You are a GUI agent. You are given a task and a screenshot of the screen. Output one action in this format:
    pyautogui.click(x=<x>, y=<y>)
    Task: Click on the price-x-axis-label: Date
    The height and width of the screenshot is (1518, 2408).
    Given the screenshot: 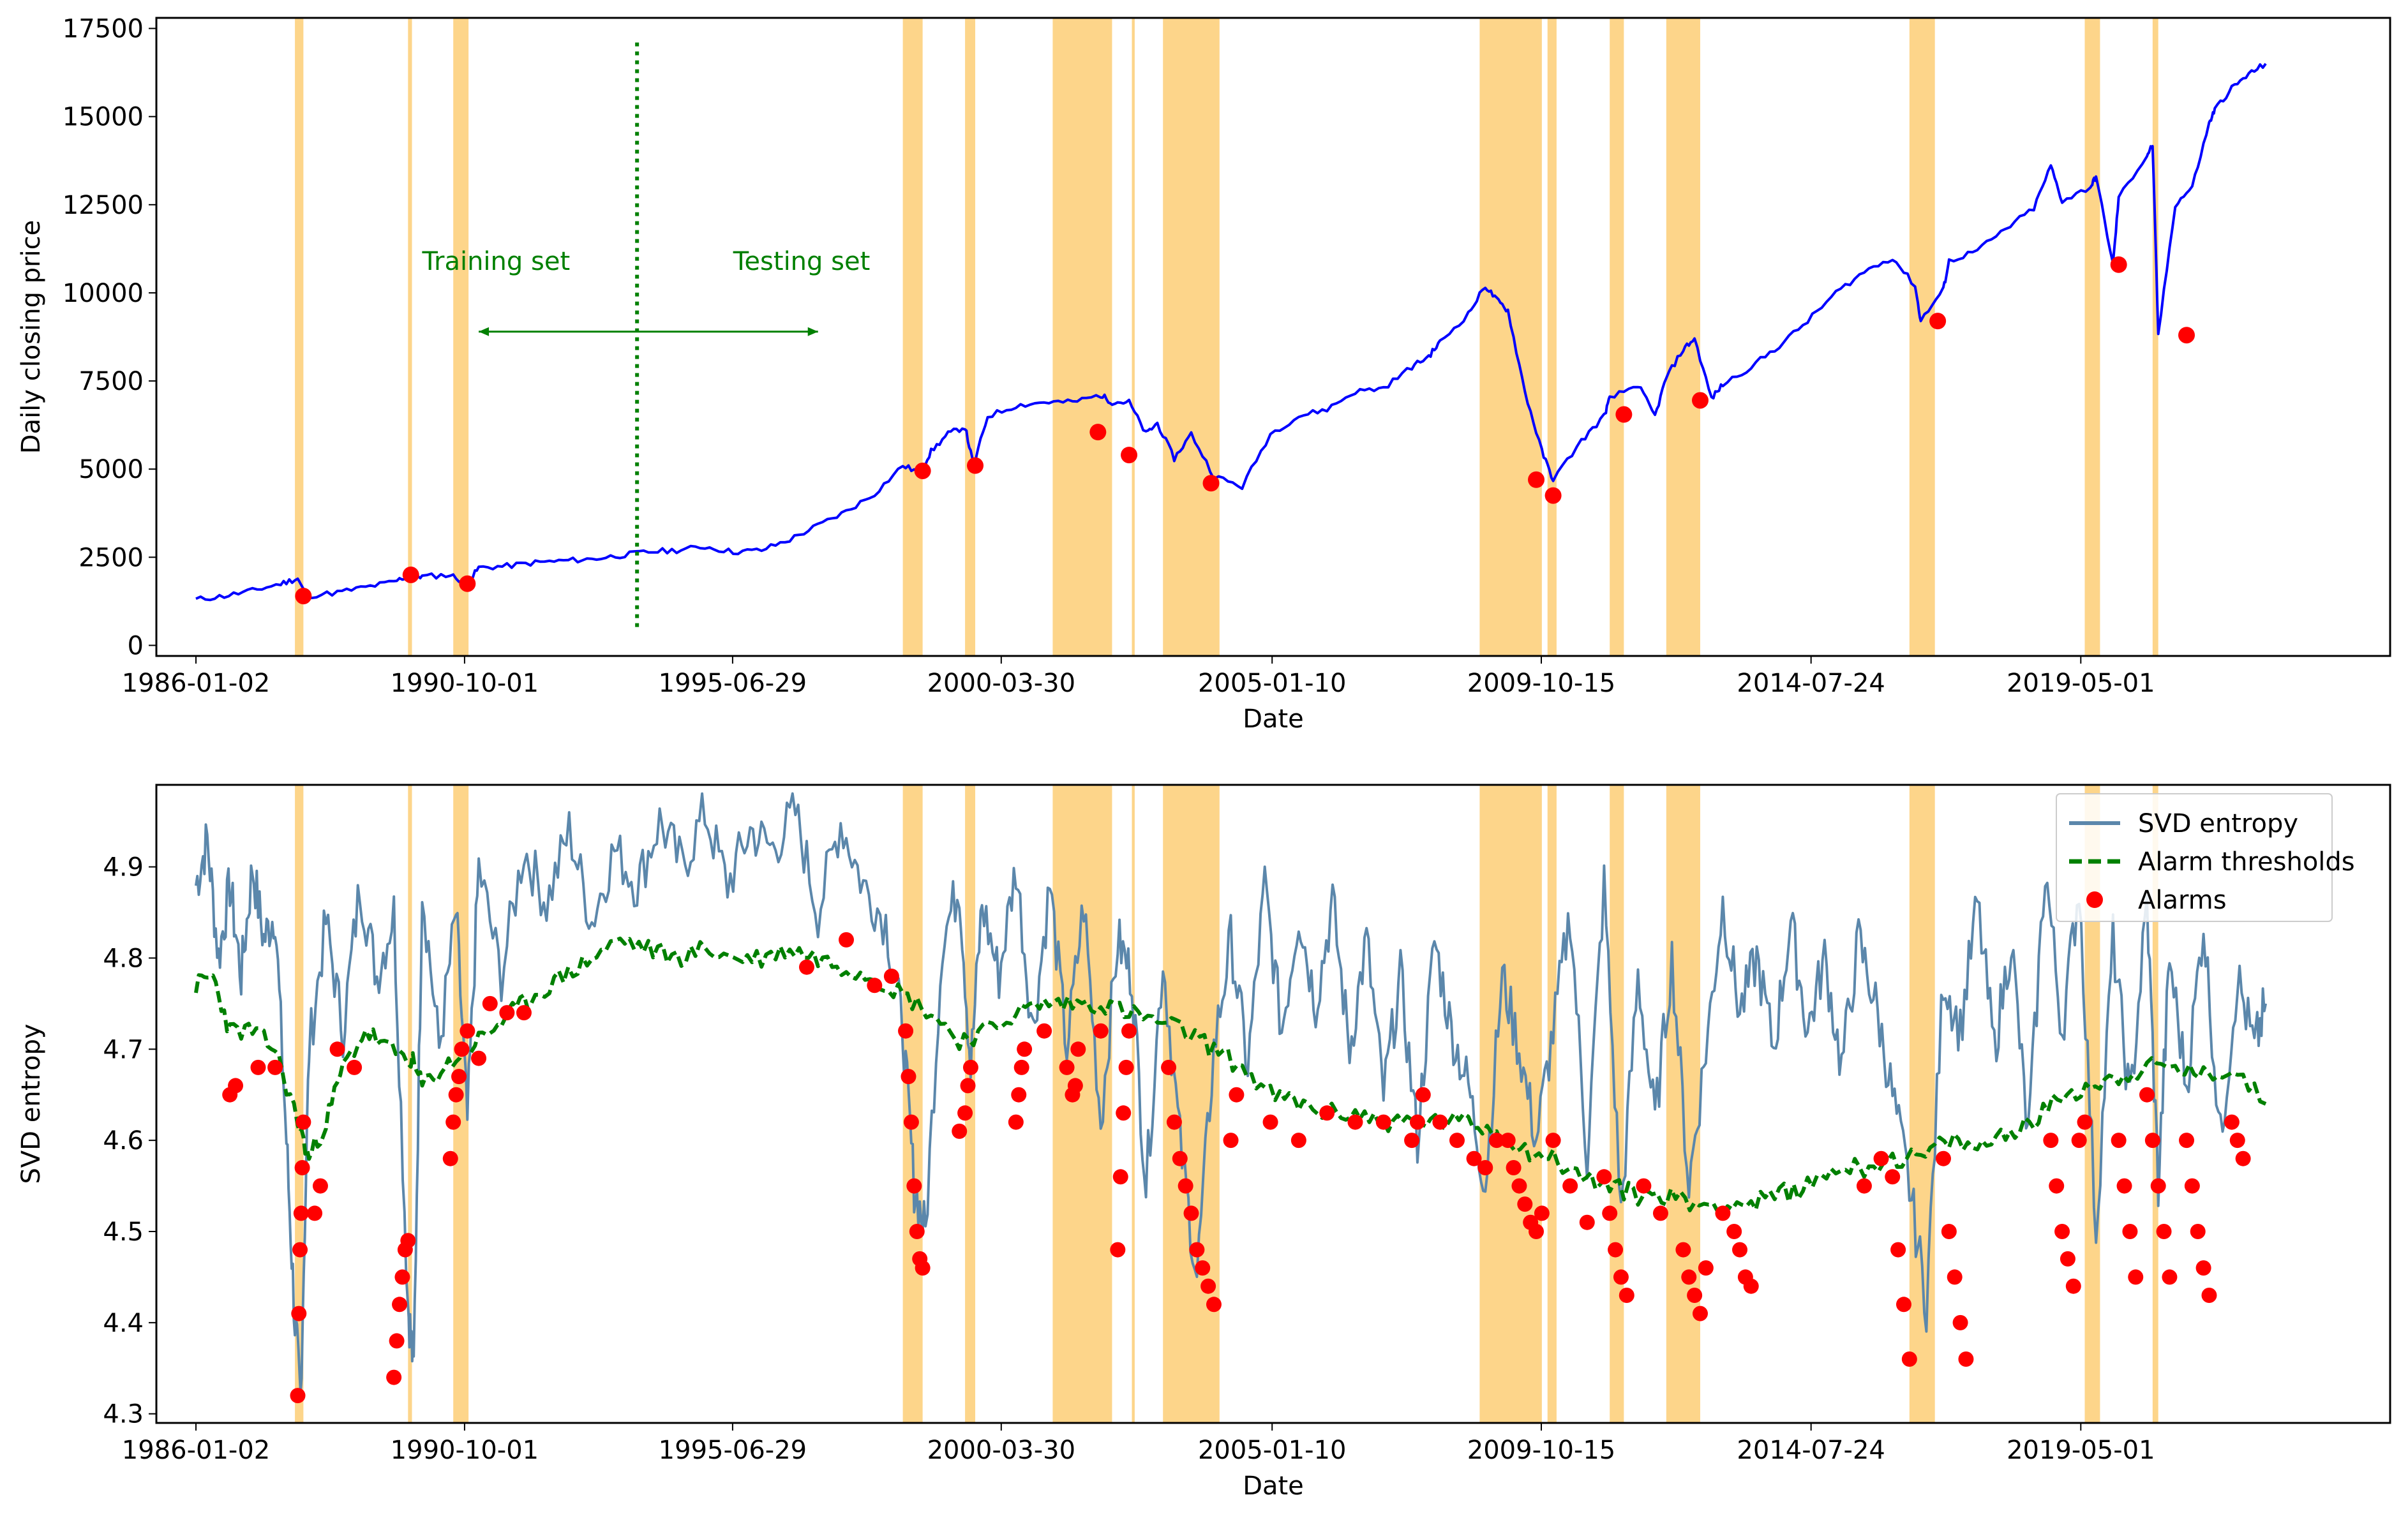 What is the action you would take?
    pyautogui.click(x=1273, y=719)
    